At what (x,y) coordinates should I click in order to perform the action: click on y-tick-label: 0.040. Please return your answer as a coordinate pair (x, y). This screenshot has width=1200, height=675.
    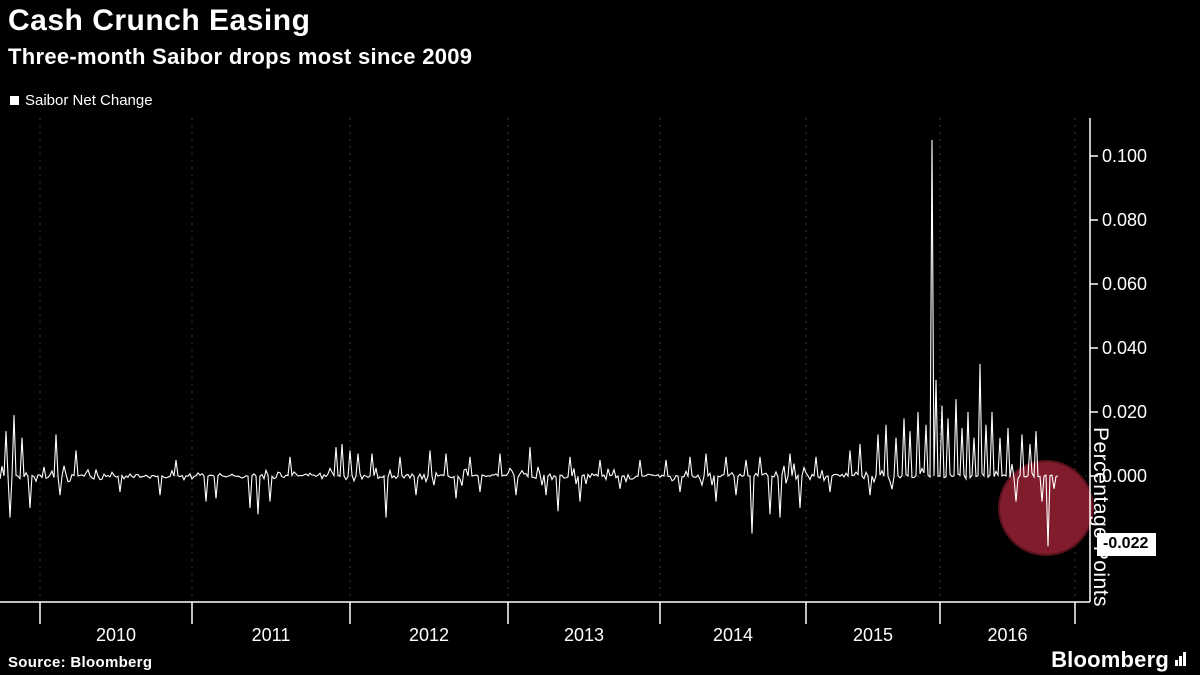
    Looking at the image, I should click on (1124, 348).